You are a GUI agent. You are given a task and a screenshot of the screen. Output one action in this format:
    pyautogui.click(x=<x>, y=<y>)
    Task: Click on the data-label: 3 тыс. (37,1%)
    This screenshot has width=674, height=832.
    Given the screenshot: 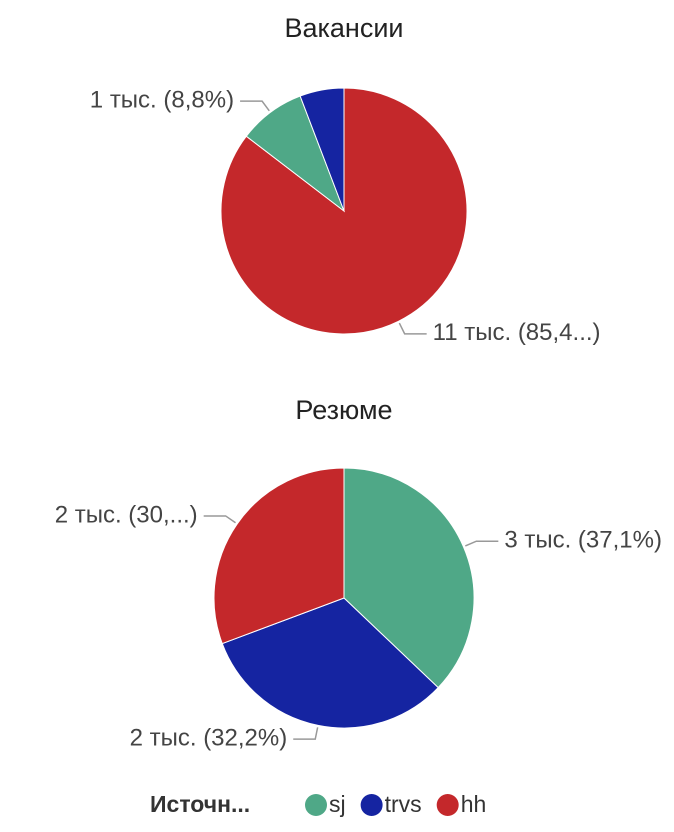 What is the action you would take?
    pyautogui.click(x=583, y=540)
    